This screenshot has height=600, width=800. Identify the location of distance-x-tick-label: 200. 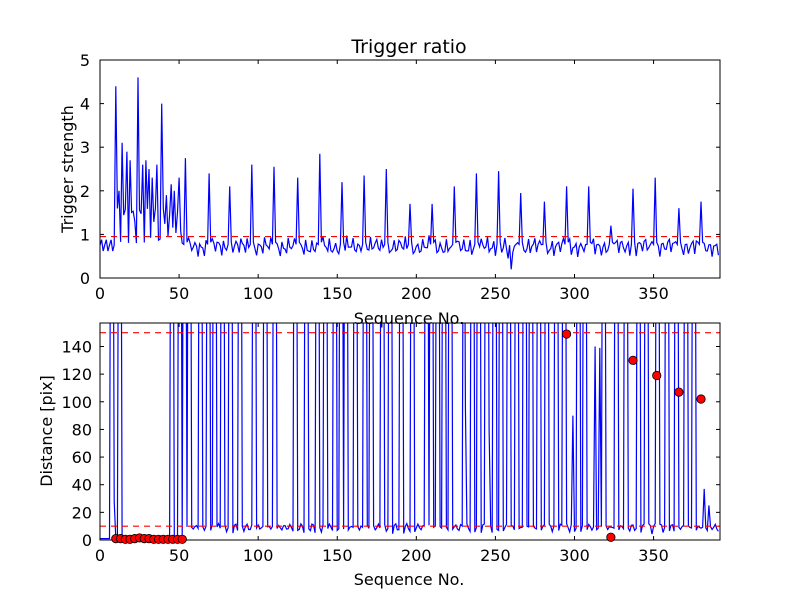
(416, 555).